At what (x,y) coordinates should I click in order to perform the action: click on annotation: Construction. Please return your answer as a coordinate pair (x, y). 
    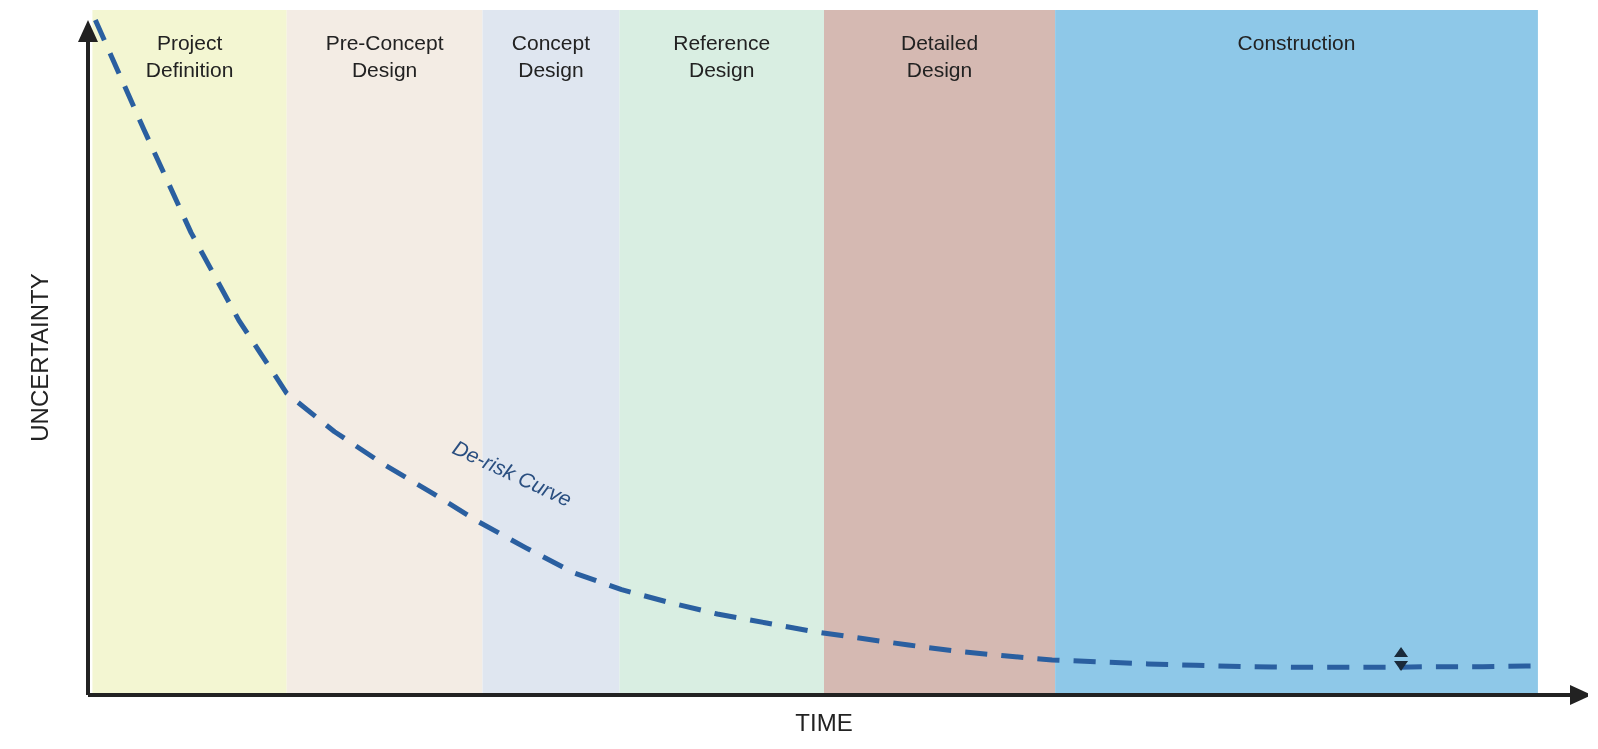
    Looking at the image, I should click on (1296, 42).